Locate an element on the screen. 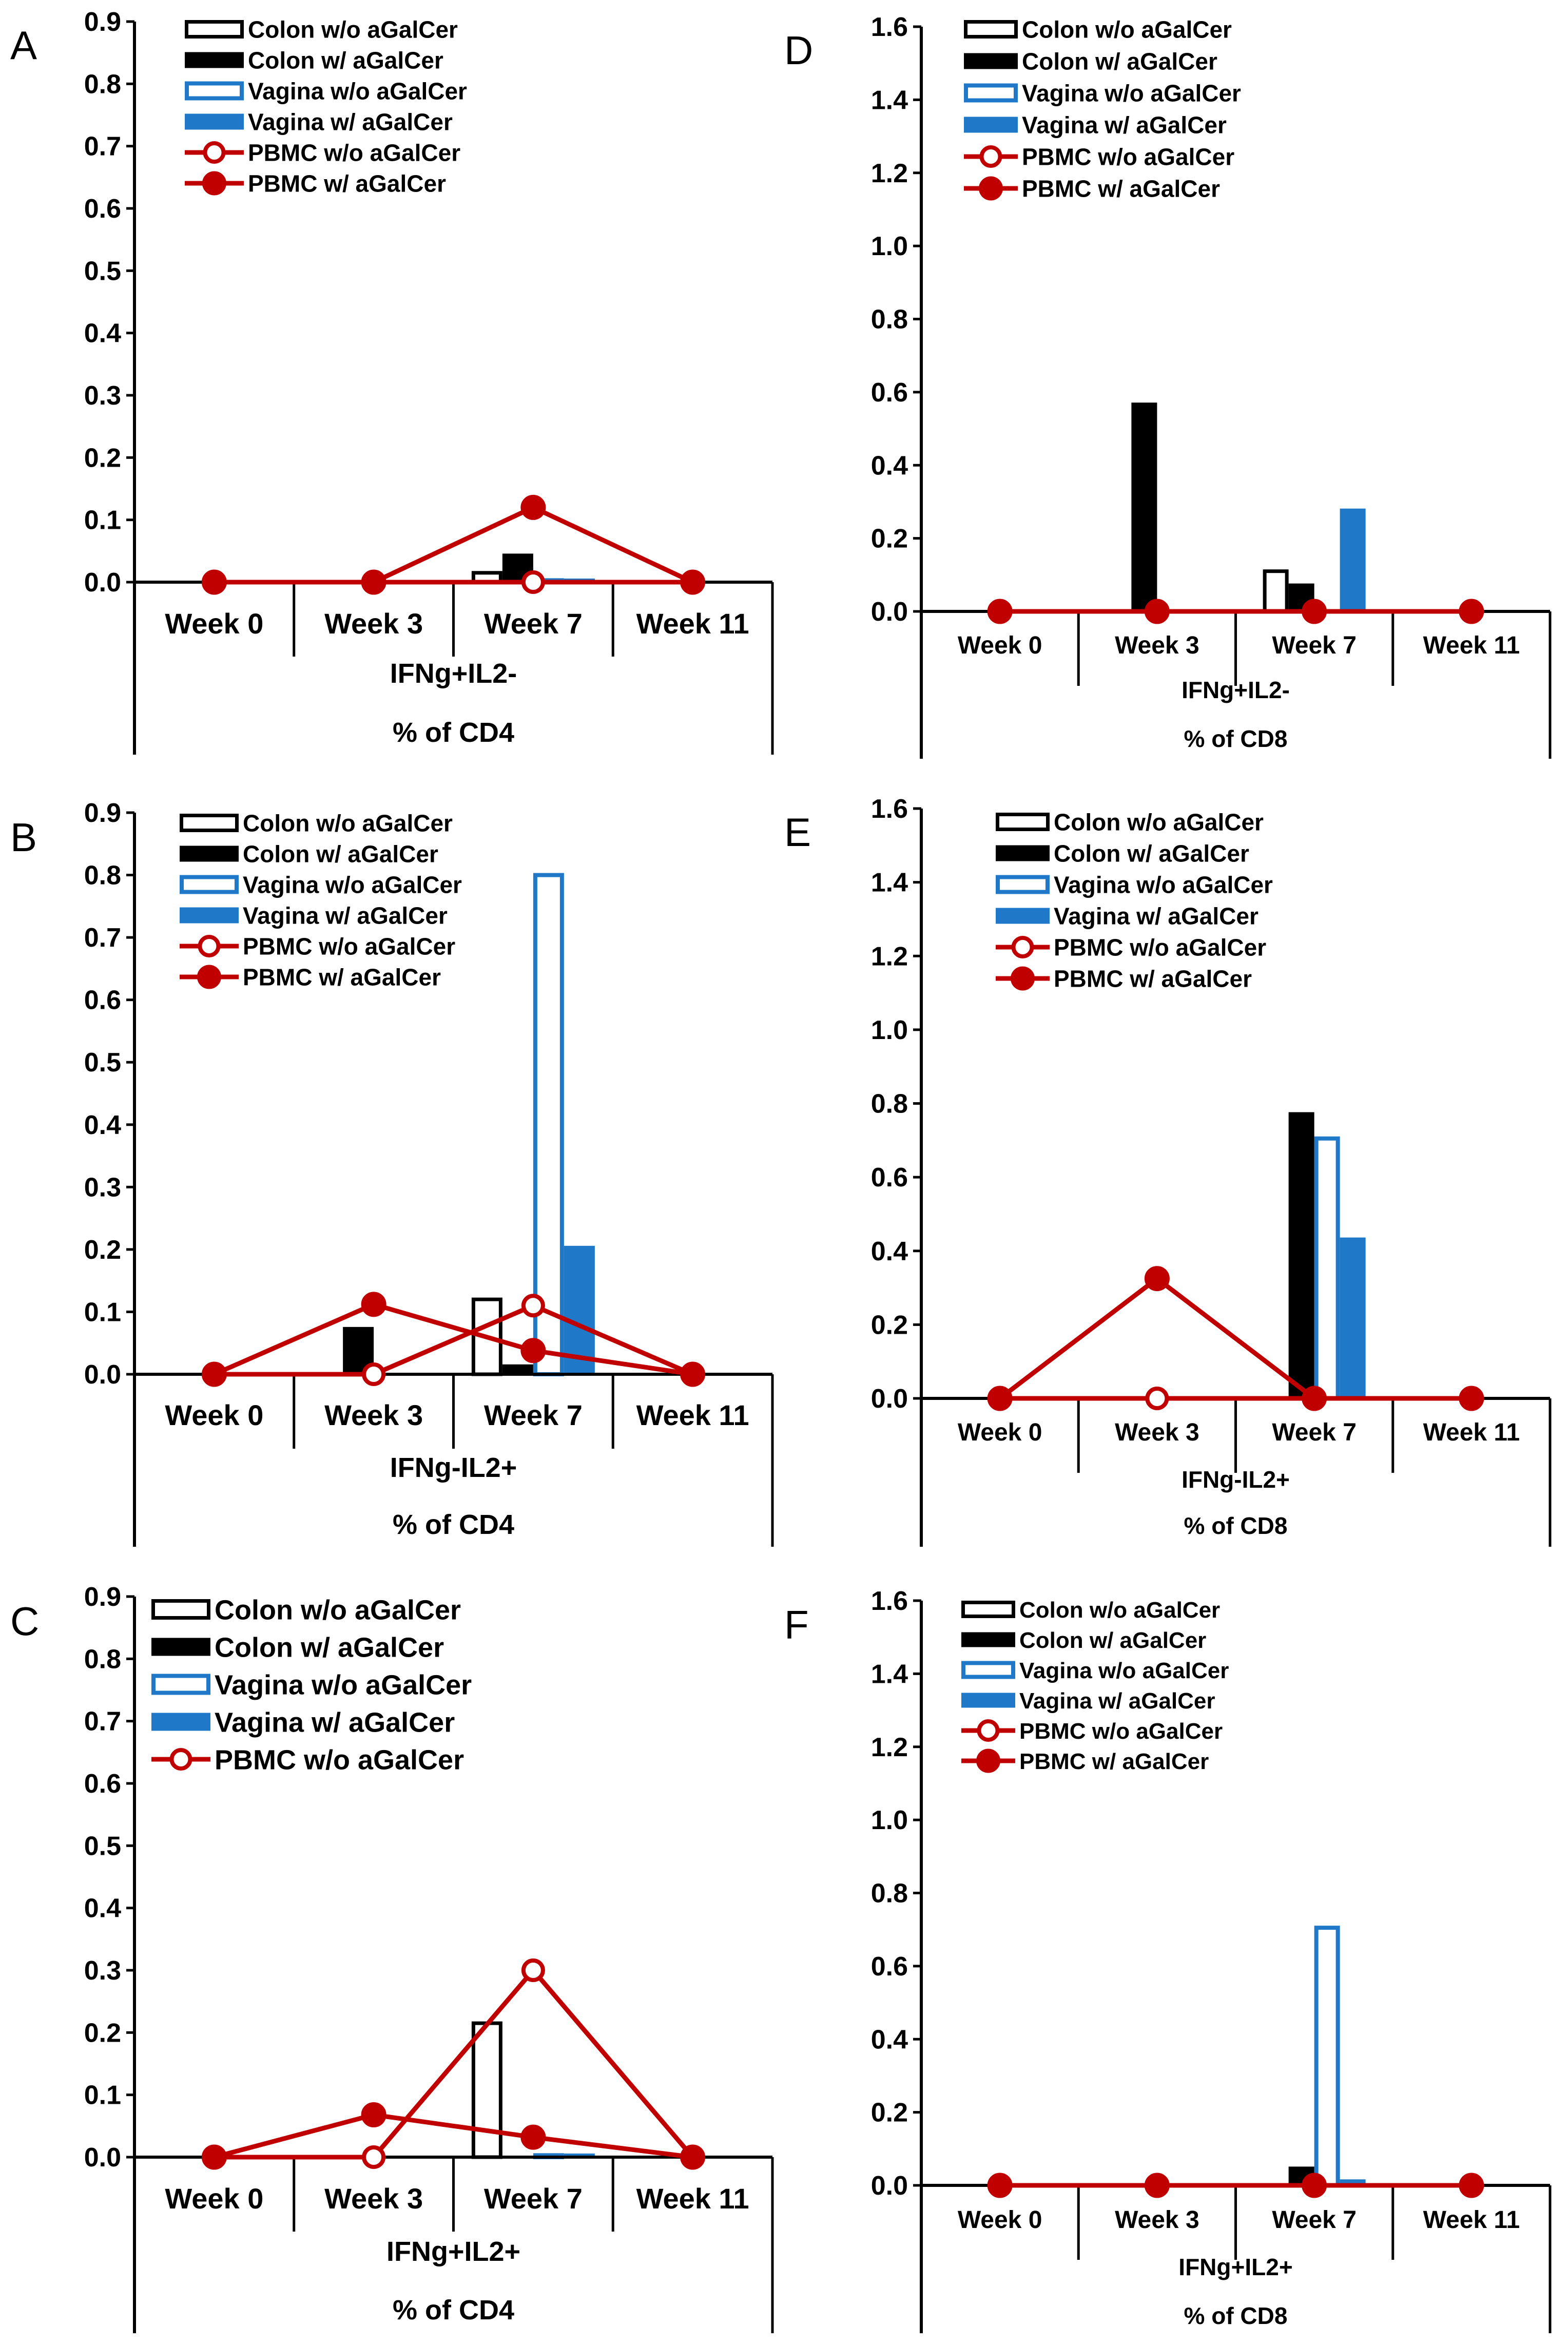 This screenshot has width=1568, height=2344. y-tick-label: 0.8 is located at coordinates (102, 84).